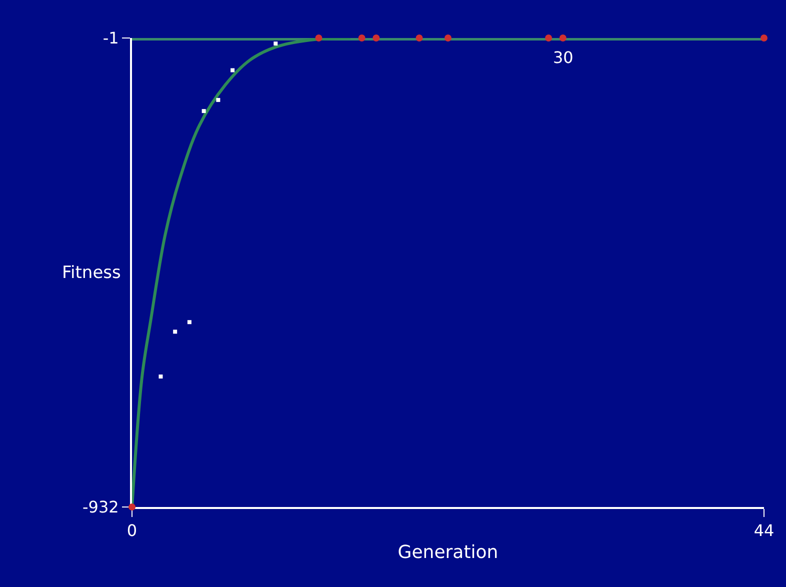 This screenshot has width=786, height=587. I want to click on y-tick-label: -932, so click(100, 507).